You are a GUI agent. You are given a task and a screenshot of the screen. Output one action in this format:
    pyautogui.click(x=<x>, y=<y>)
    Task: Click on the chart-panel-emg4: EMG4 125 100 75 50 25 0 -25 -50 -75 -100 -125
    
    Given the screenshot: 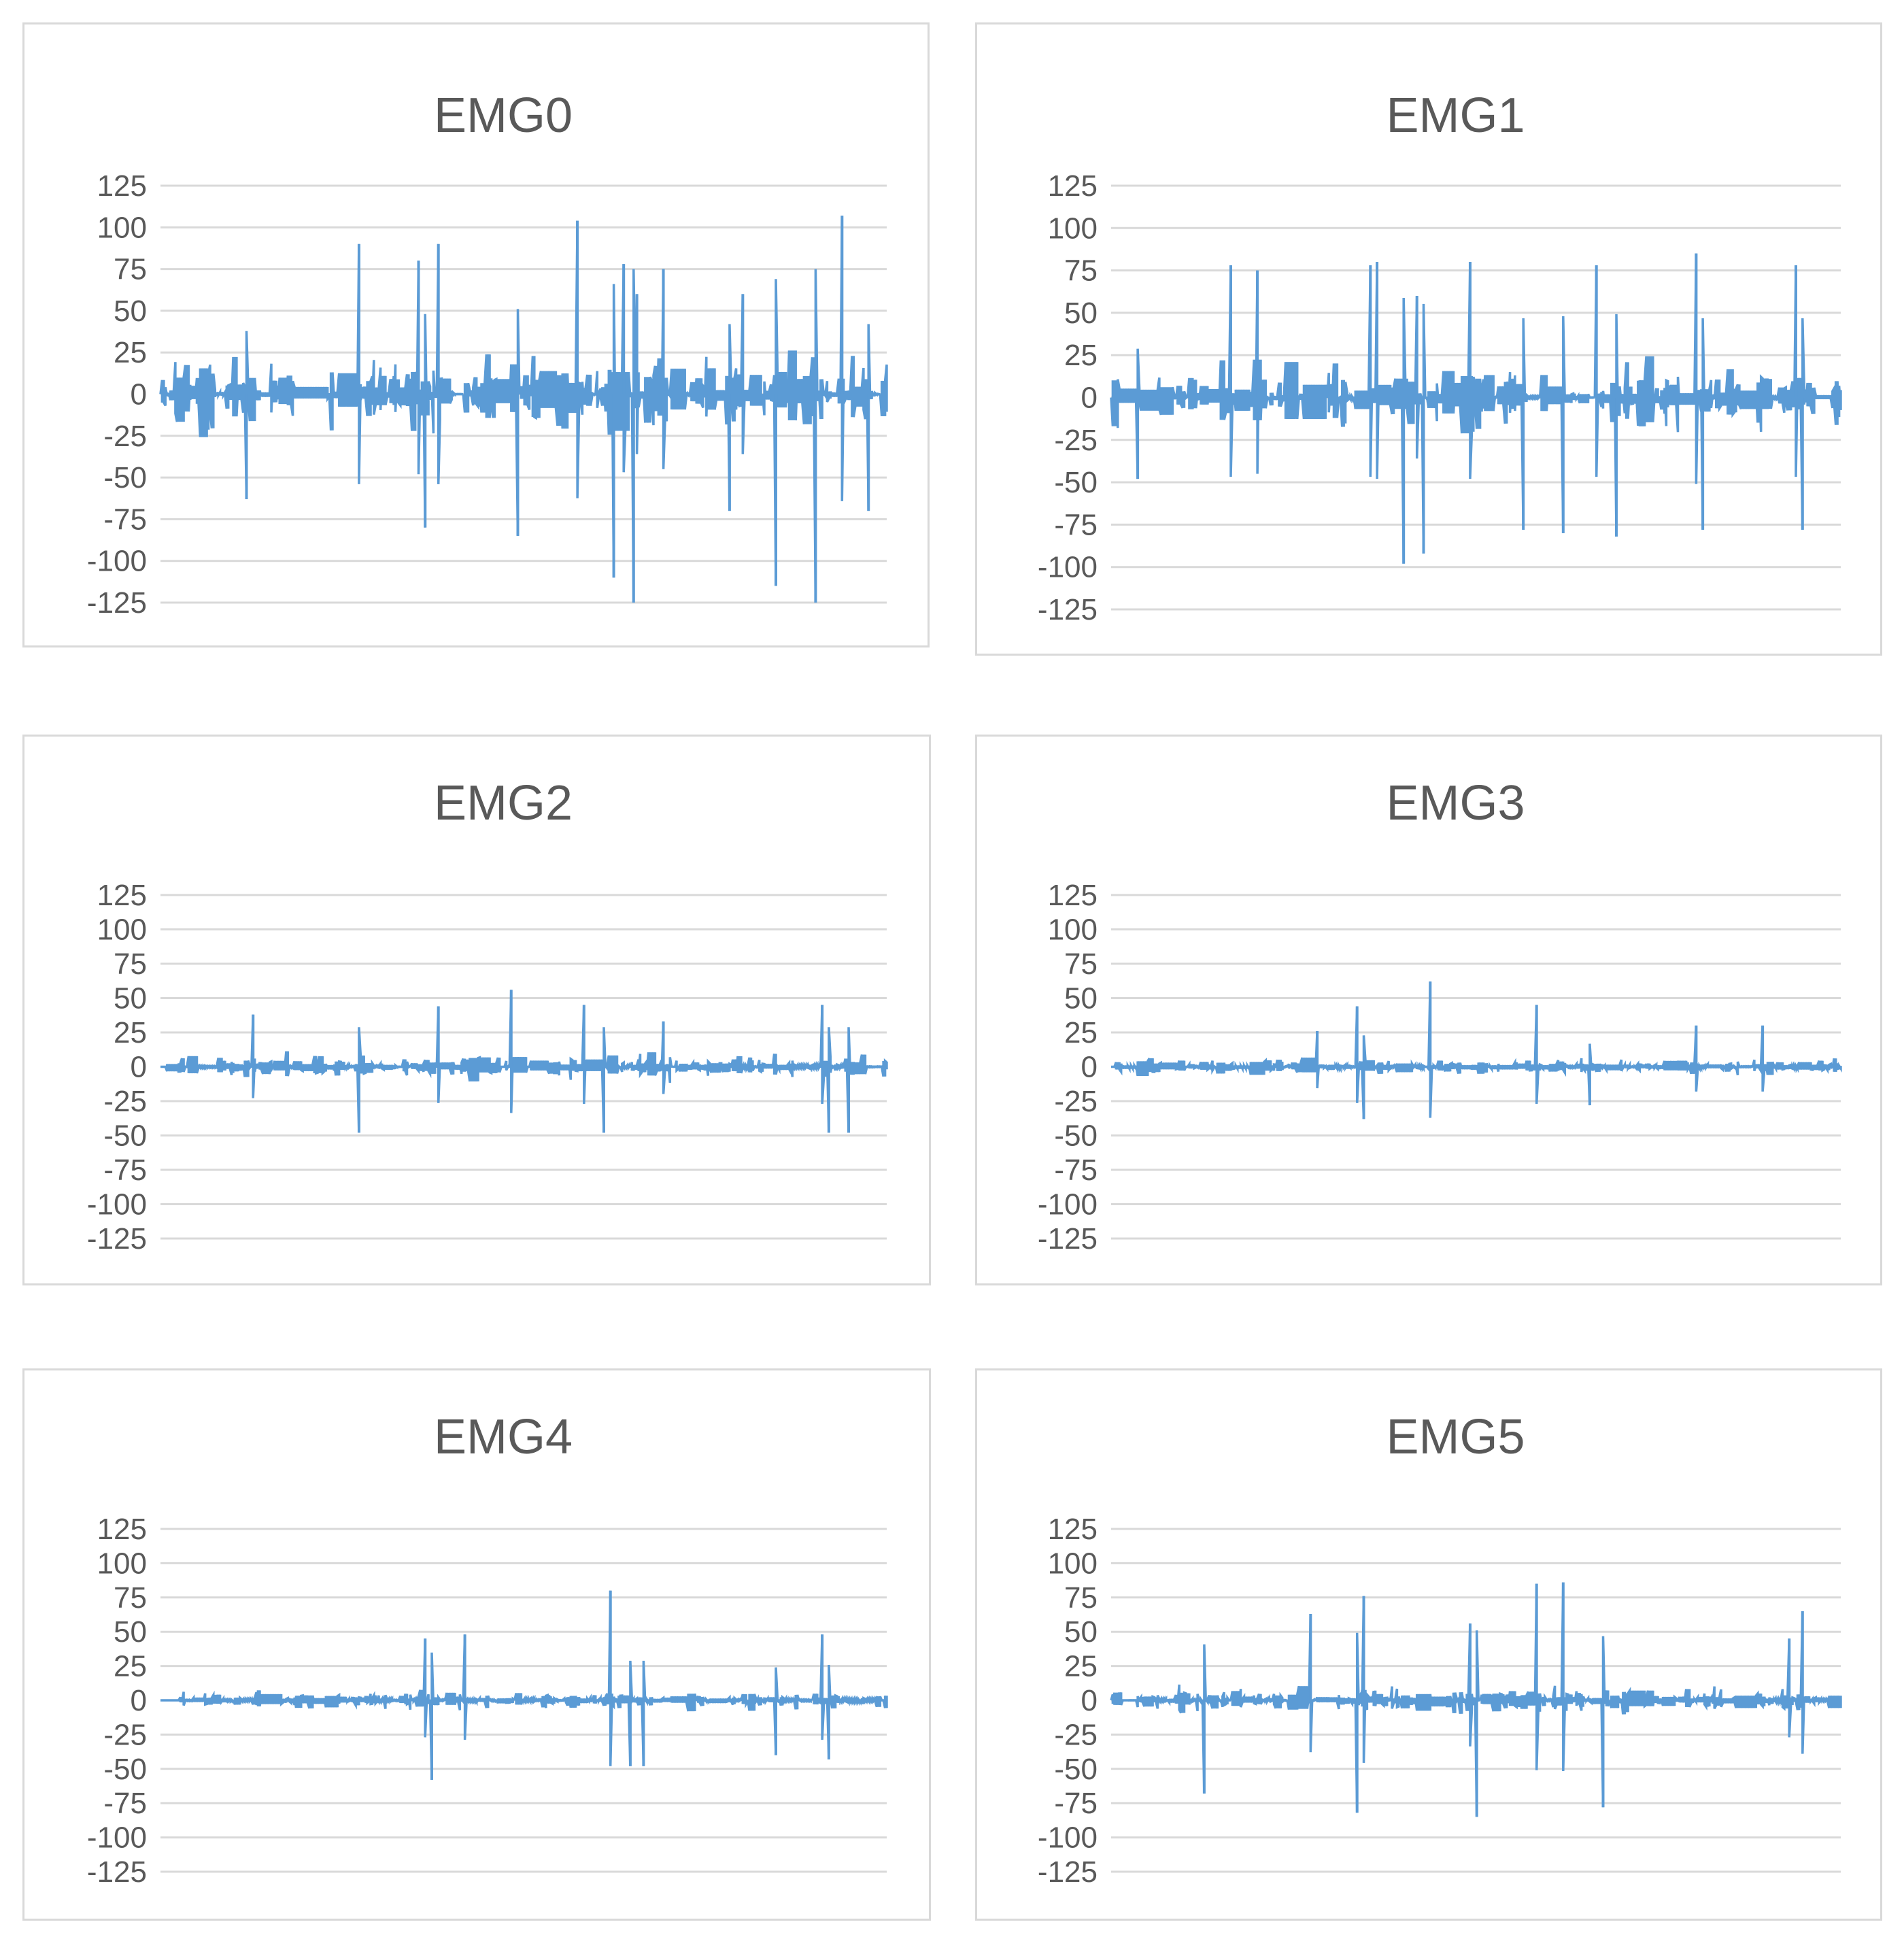 What is the action you would take?
    pyautogui.click(x=477, y=1644)
    